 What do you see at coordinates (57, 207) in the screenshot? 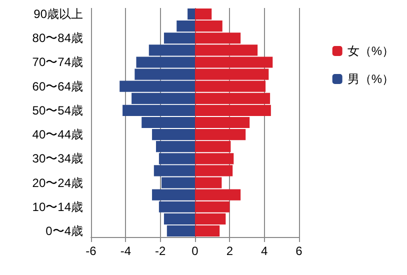
I see `y-tick-label: 10〜14歳` at bounding box center [57, 207].